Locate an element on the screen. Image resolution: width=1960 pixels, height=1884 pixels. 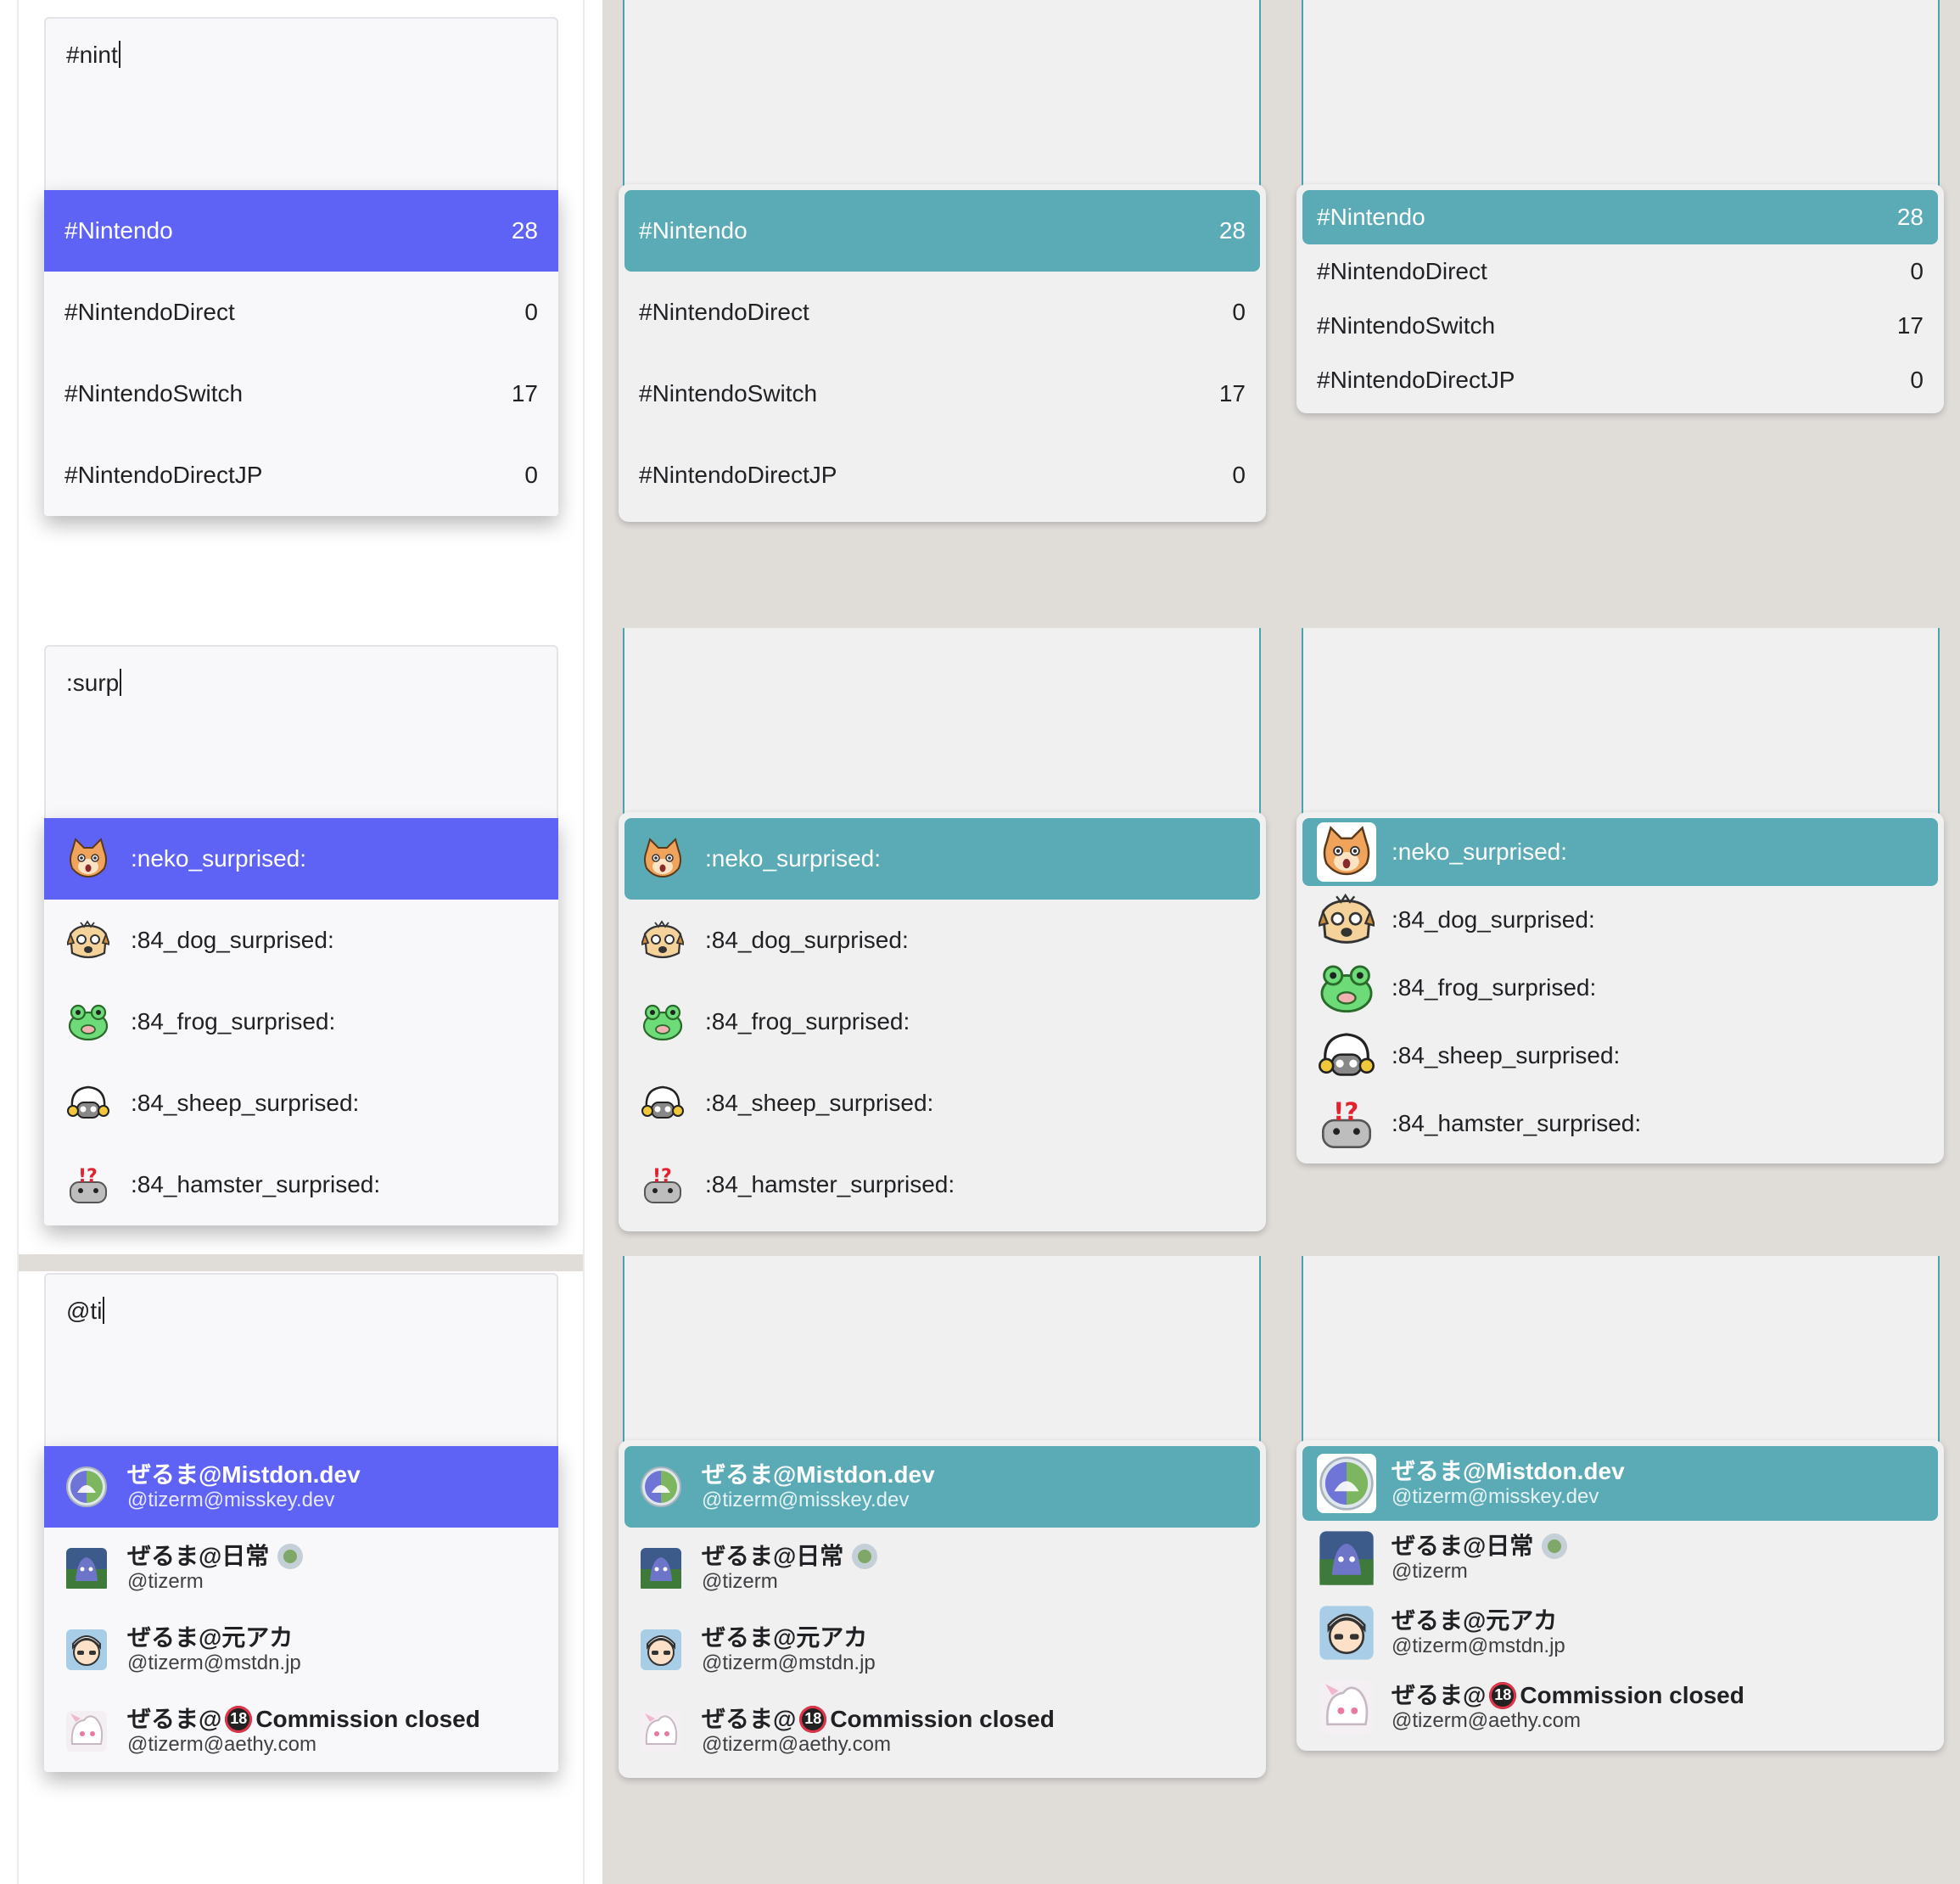
compose-textarea: @ti is located at coordinates (301, 1359).